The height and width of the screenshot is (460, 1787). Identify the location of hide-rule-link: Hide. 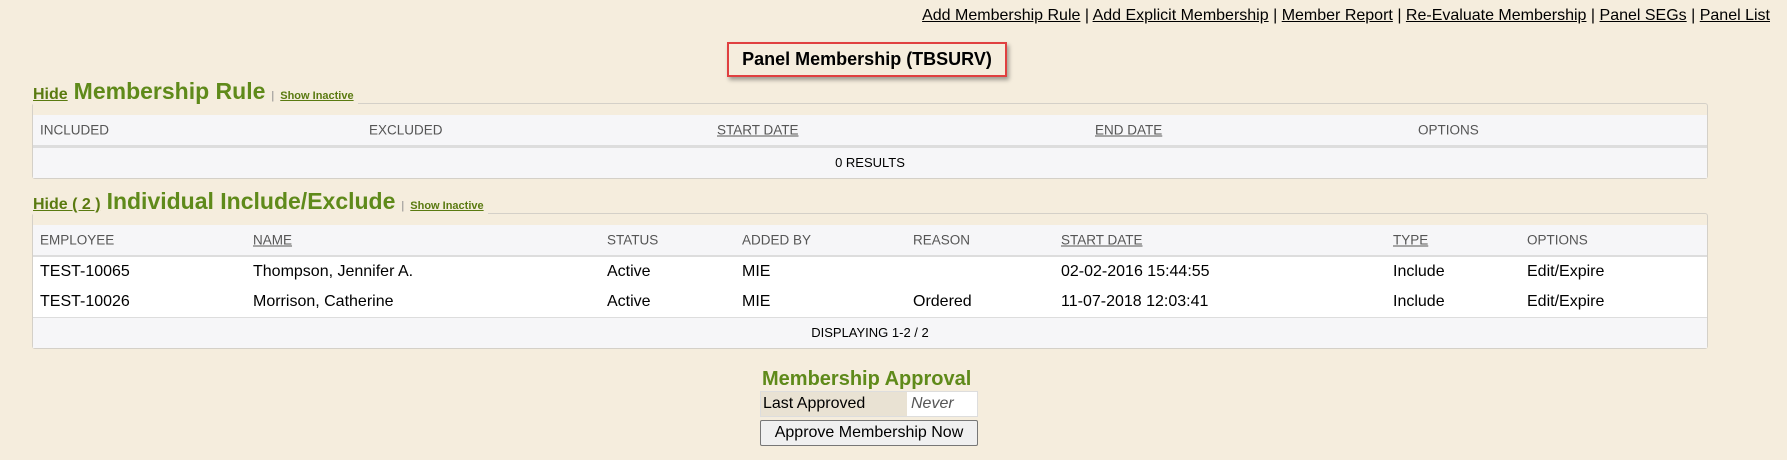
(50, 94).